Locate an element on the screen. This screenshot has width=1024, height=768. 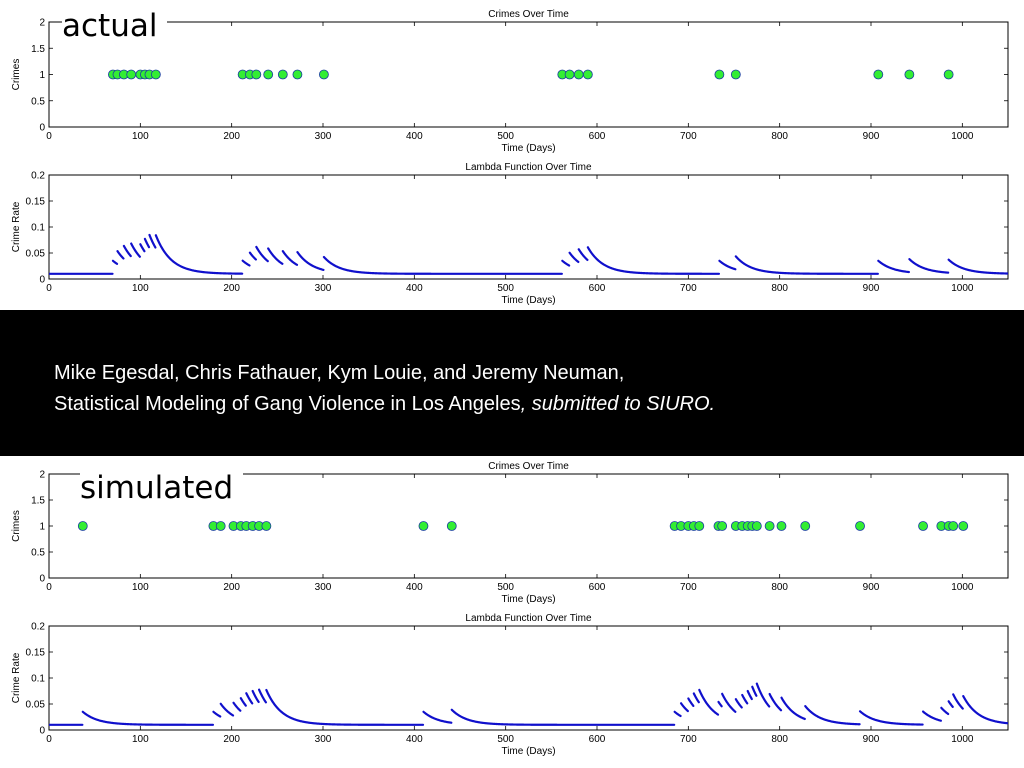
y-tick-label: 1.5 is located at coordinates (38, 501).